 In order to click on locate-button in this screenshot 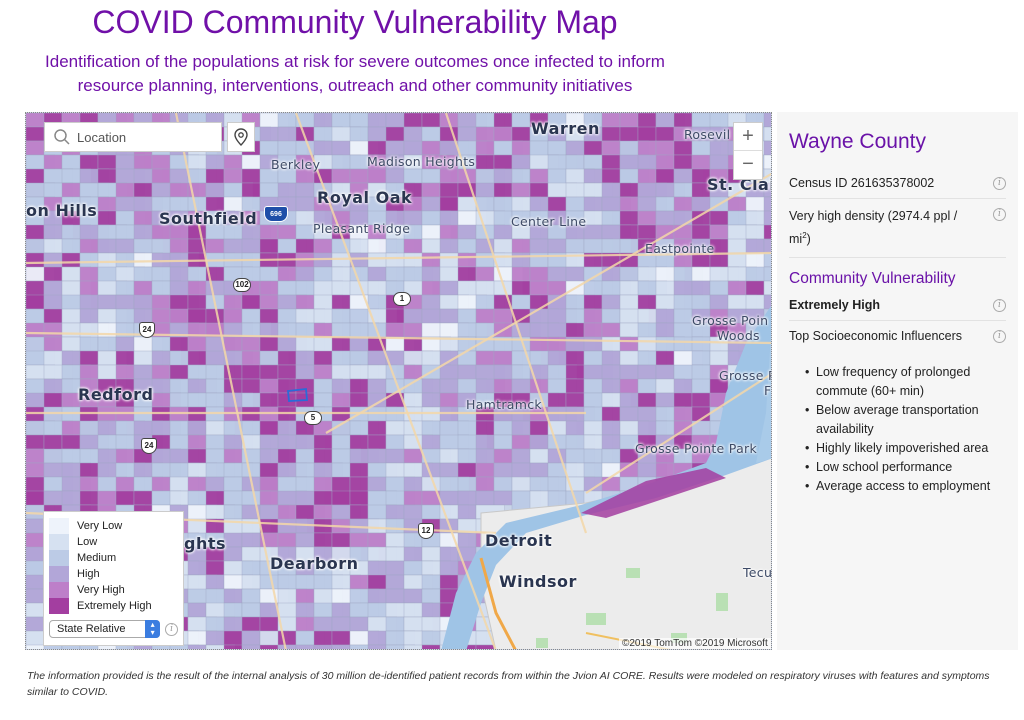, I will do `click(241, 137)`.